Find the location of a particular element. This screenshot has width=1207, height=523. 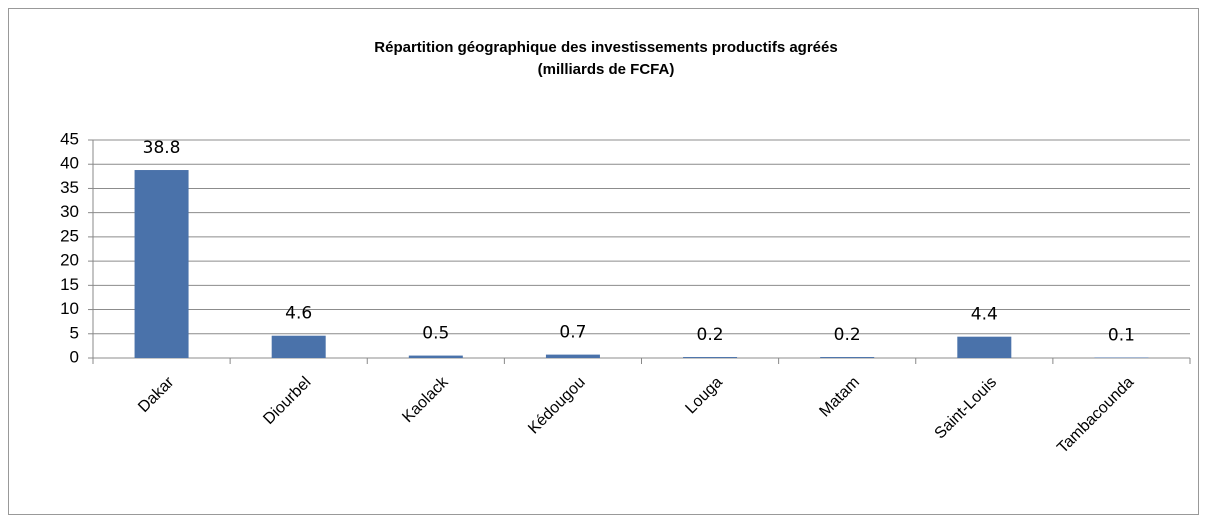

data-label: 4.6 is located at coordinates (298, 314).